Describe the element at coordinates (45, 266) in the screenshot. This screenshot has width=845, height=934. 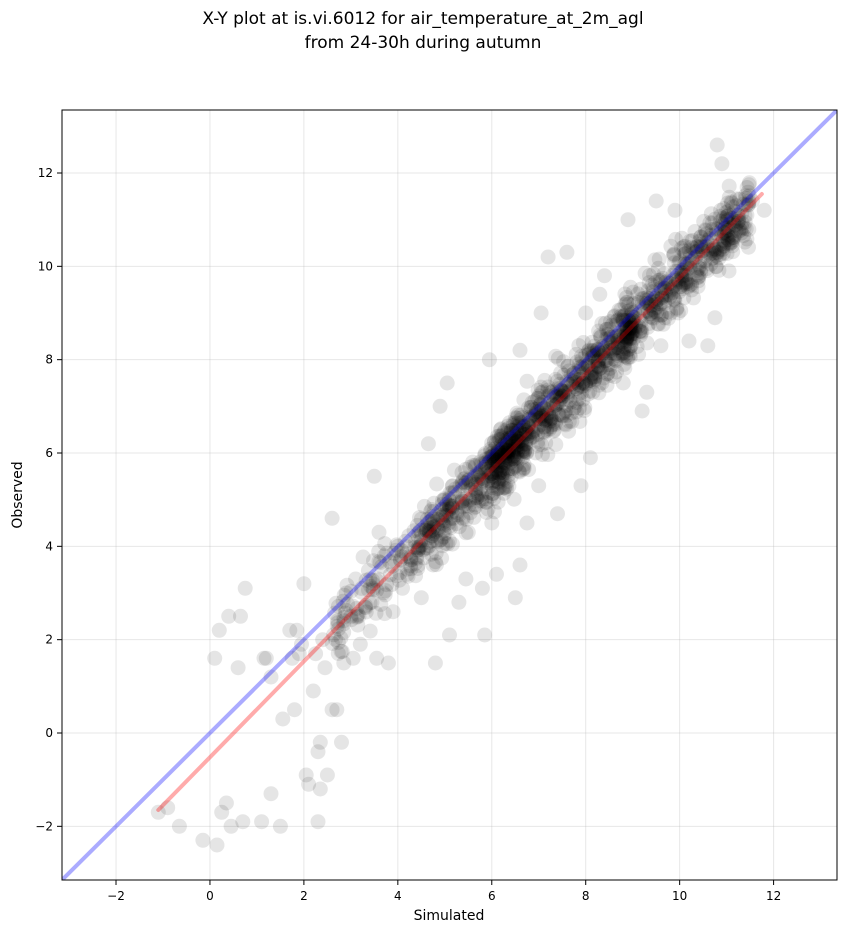
I see `y-tick-label: 10` at that location.